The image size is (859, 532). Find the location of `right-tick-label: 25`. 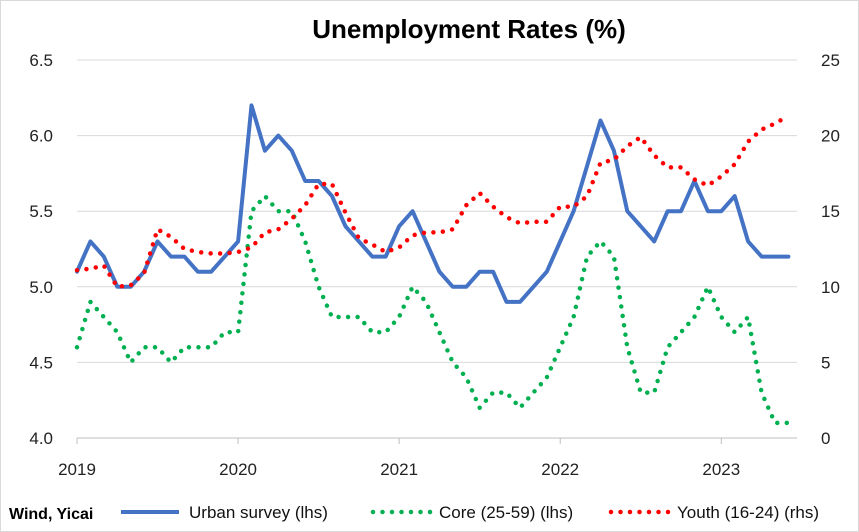

right-tick-label: 25 is located at coordinates (830, 60).